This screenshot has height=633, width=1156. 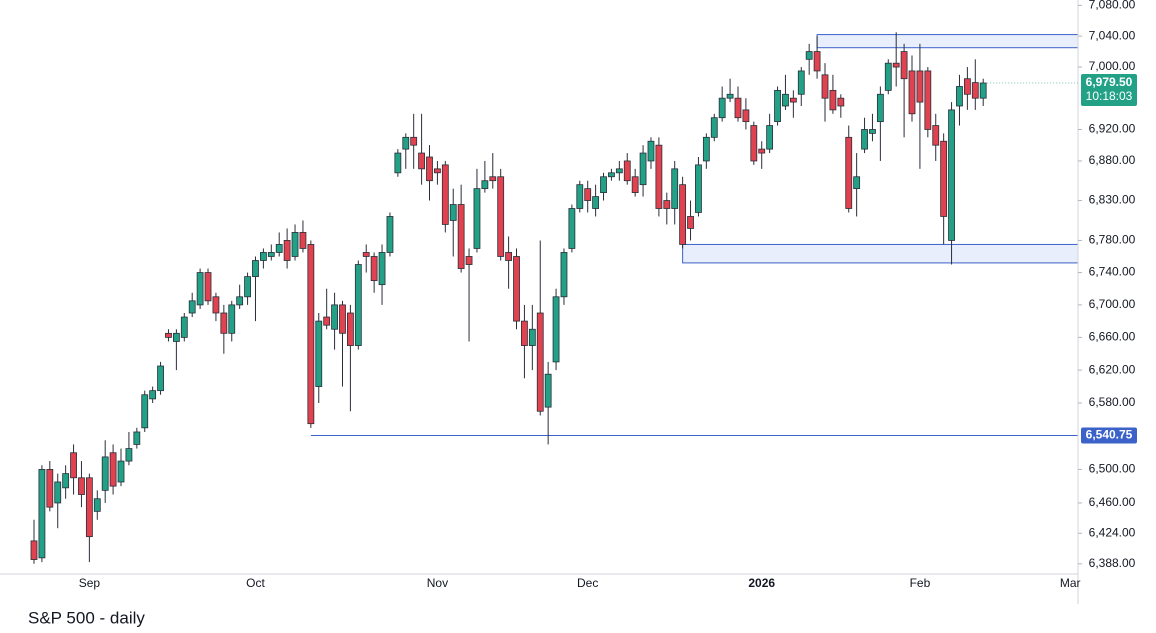 I want to click on x-tick-label: Mar, so click(x=1070, y=583).